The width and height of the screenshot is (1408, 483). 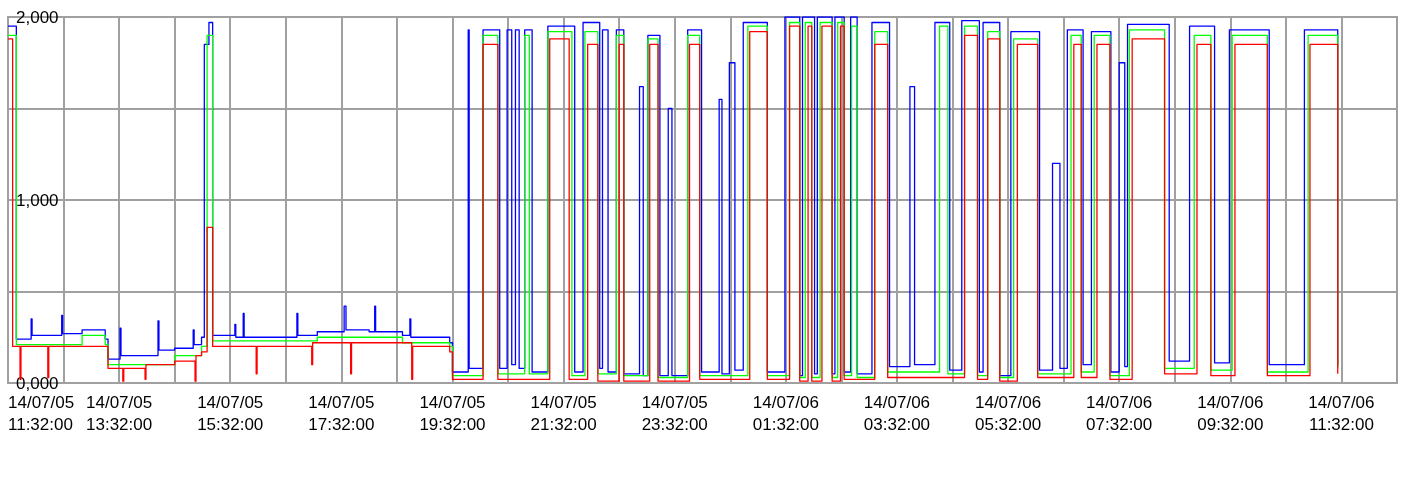 I want to click on x-tick-label: 14/07/06 11:32:00, so click(x=1341, y=413).